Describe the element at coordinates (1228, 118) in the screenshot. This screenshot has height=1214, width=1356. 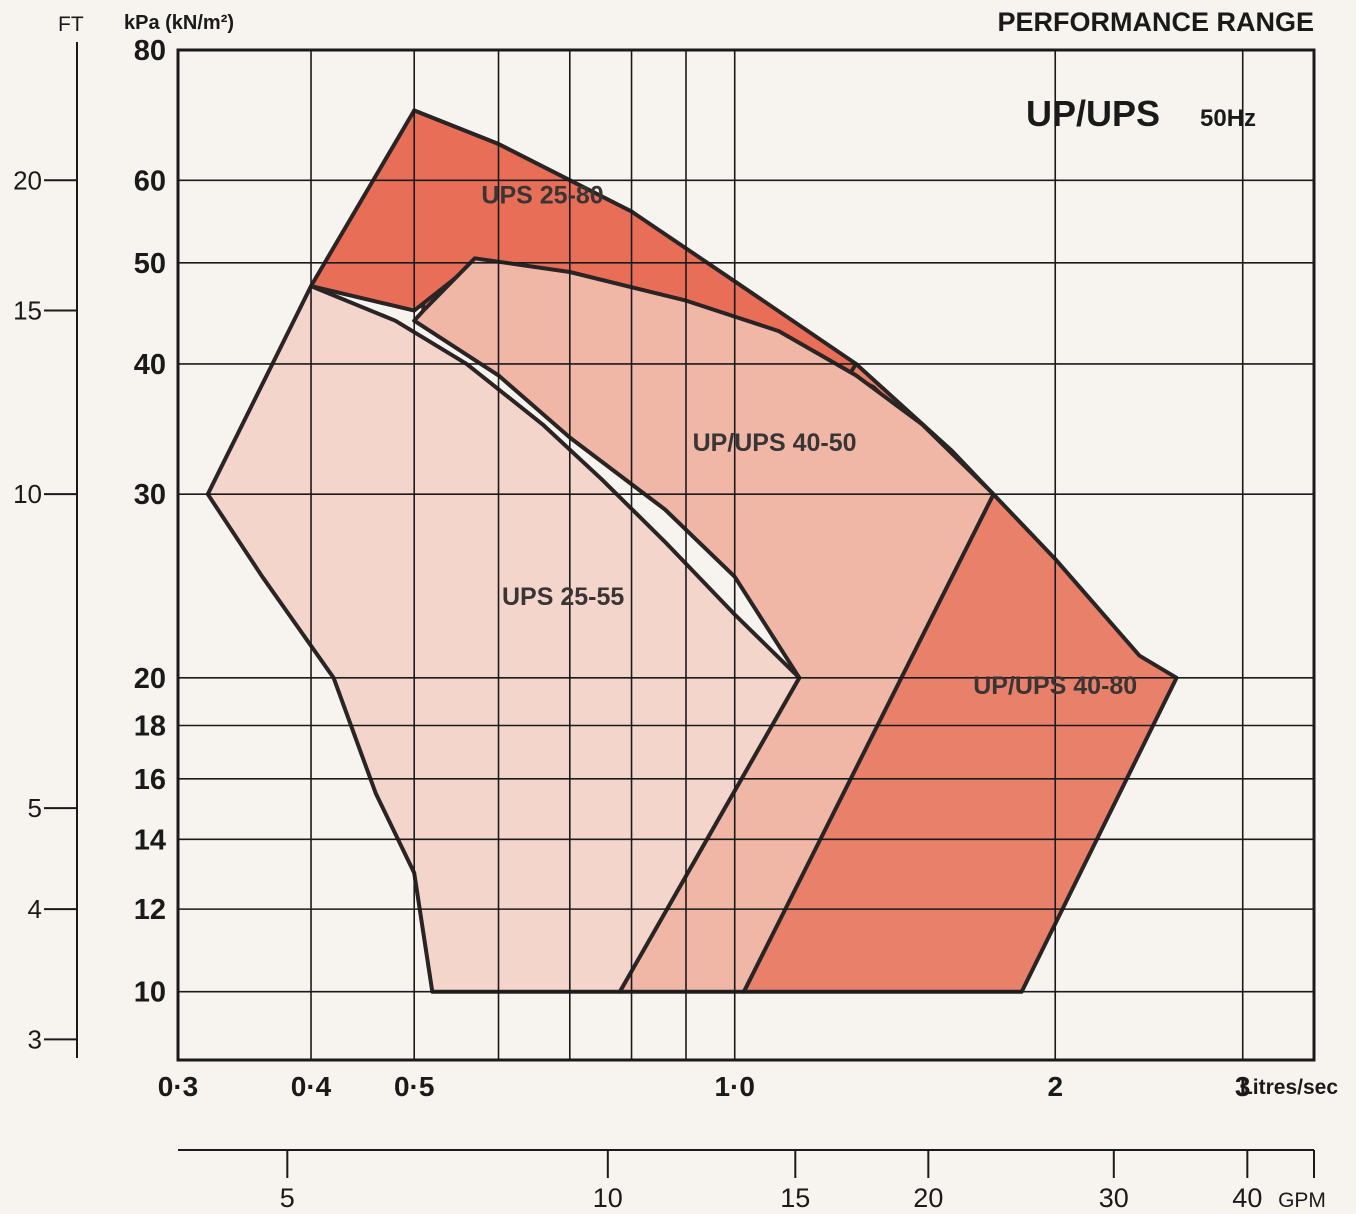
I see `chart-subtitle: 50Hz` at that location.